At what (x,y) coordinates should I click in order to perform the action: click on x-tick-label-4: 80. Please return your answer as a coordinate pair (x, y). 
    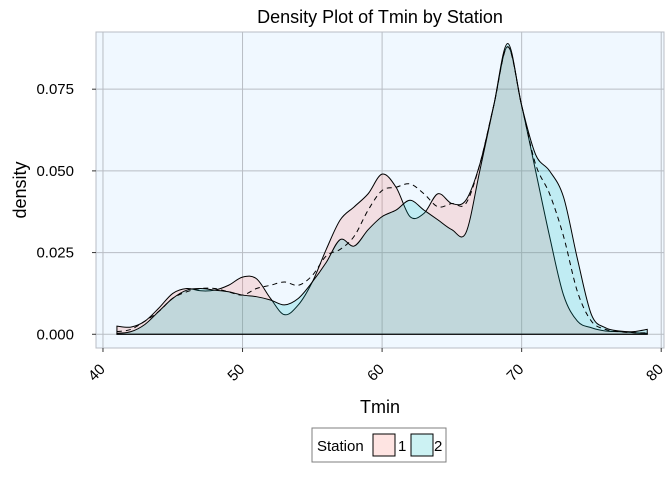
    Looking at the image, I should click on (655, 373).